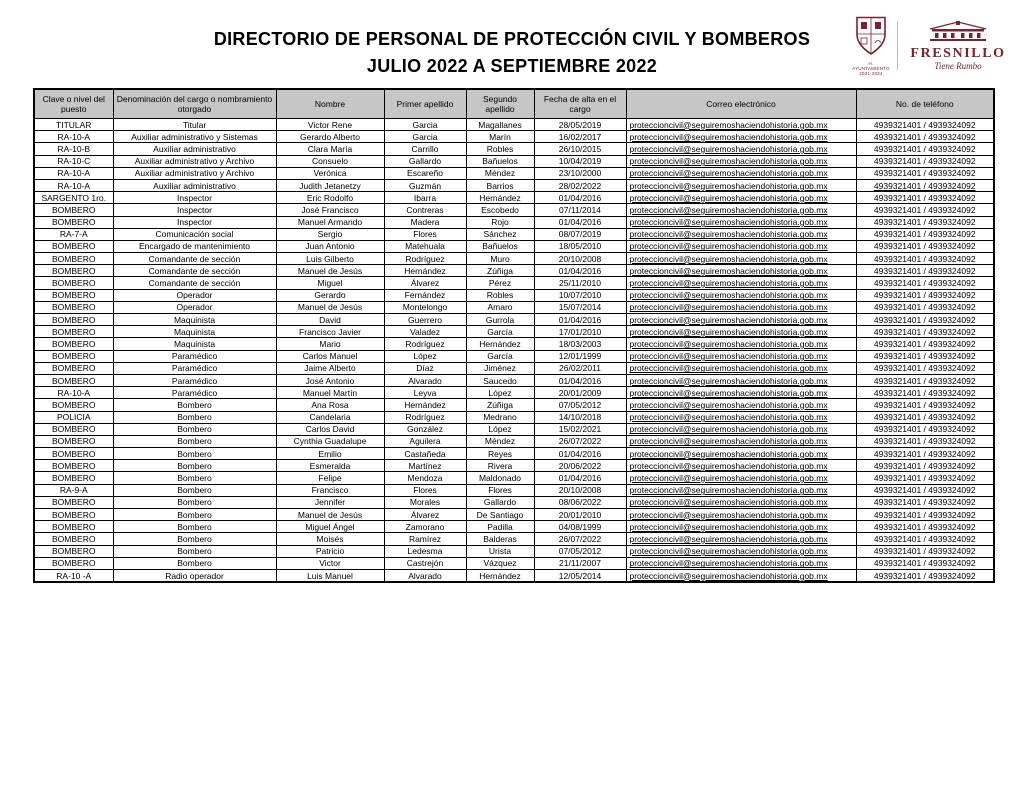  I want to click on brand-tagline: Tiene Rumbo, so click(958, 66).